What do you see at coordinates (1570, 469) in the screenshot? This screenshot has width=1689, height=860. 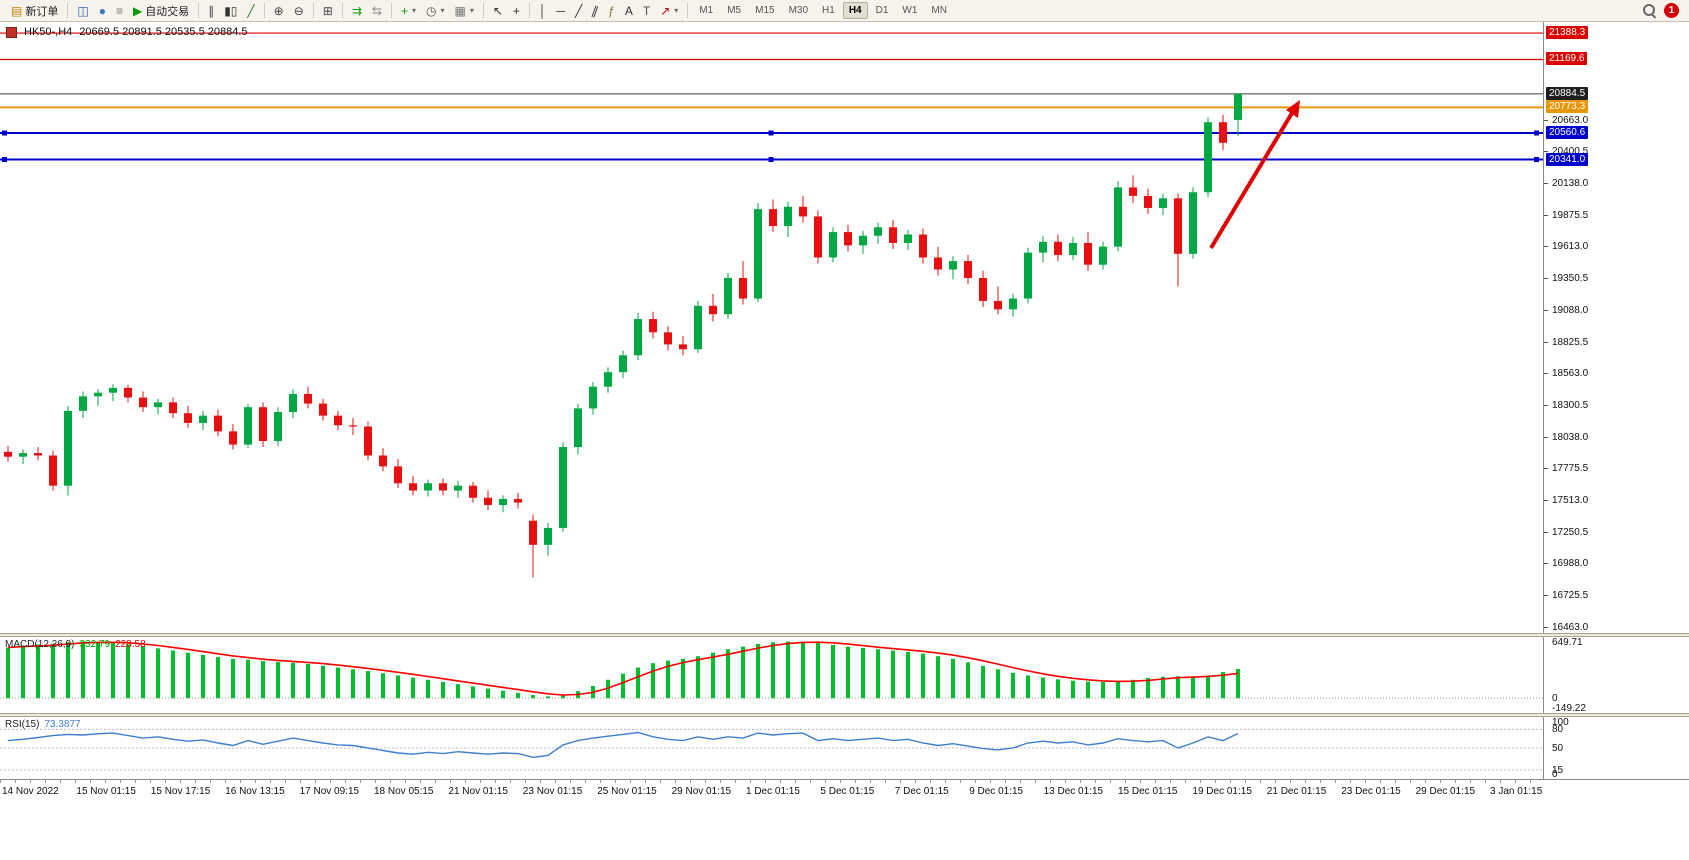 I see `price-tick: 17775.5` at bounding box center [1570, 469].